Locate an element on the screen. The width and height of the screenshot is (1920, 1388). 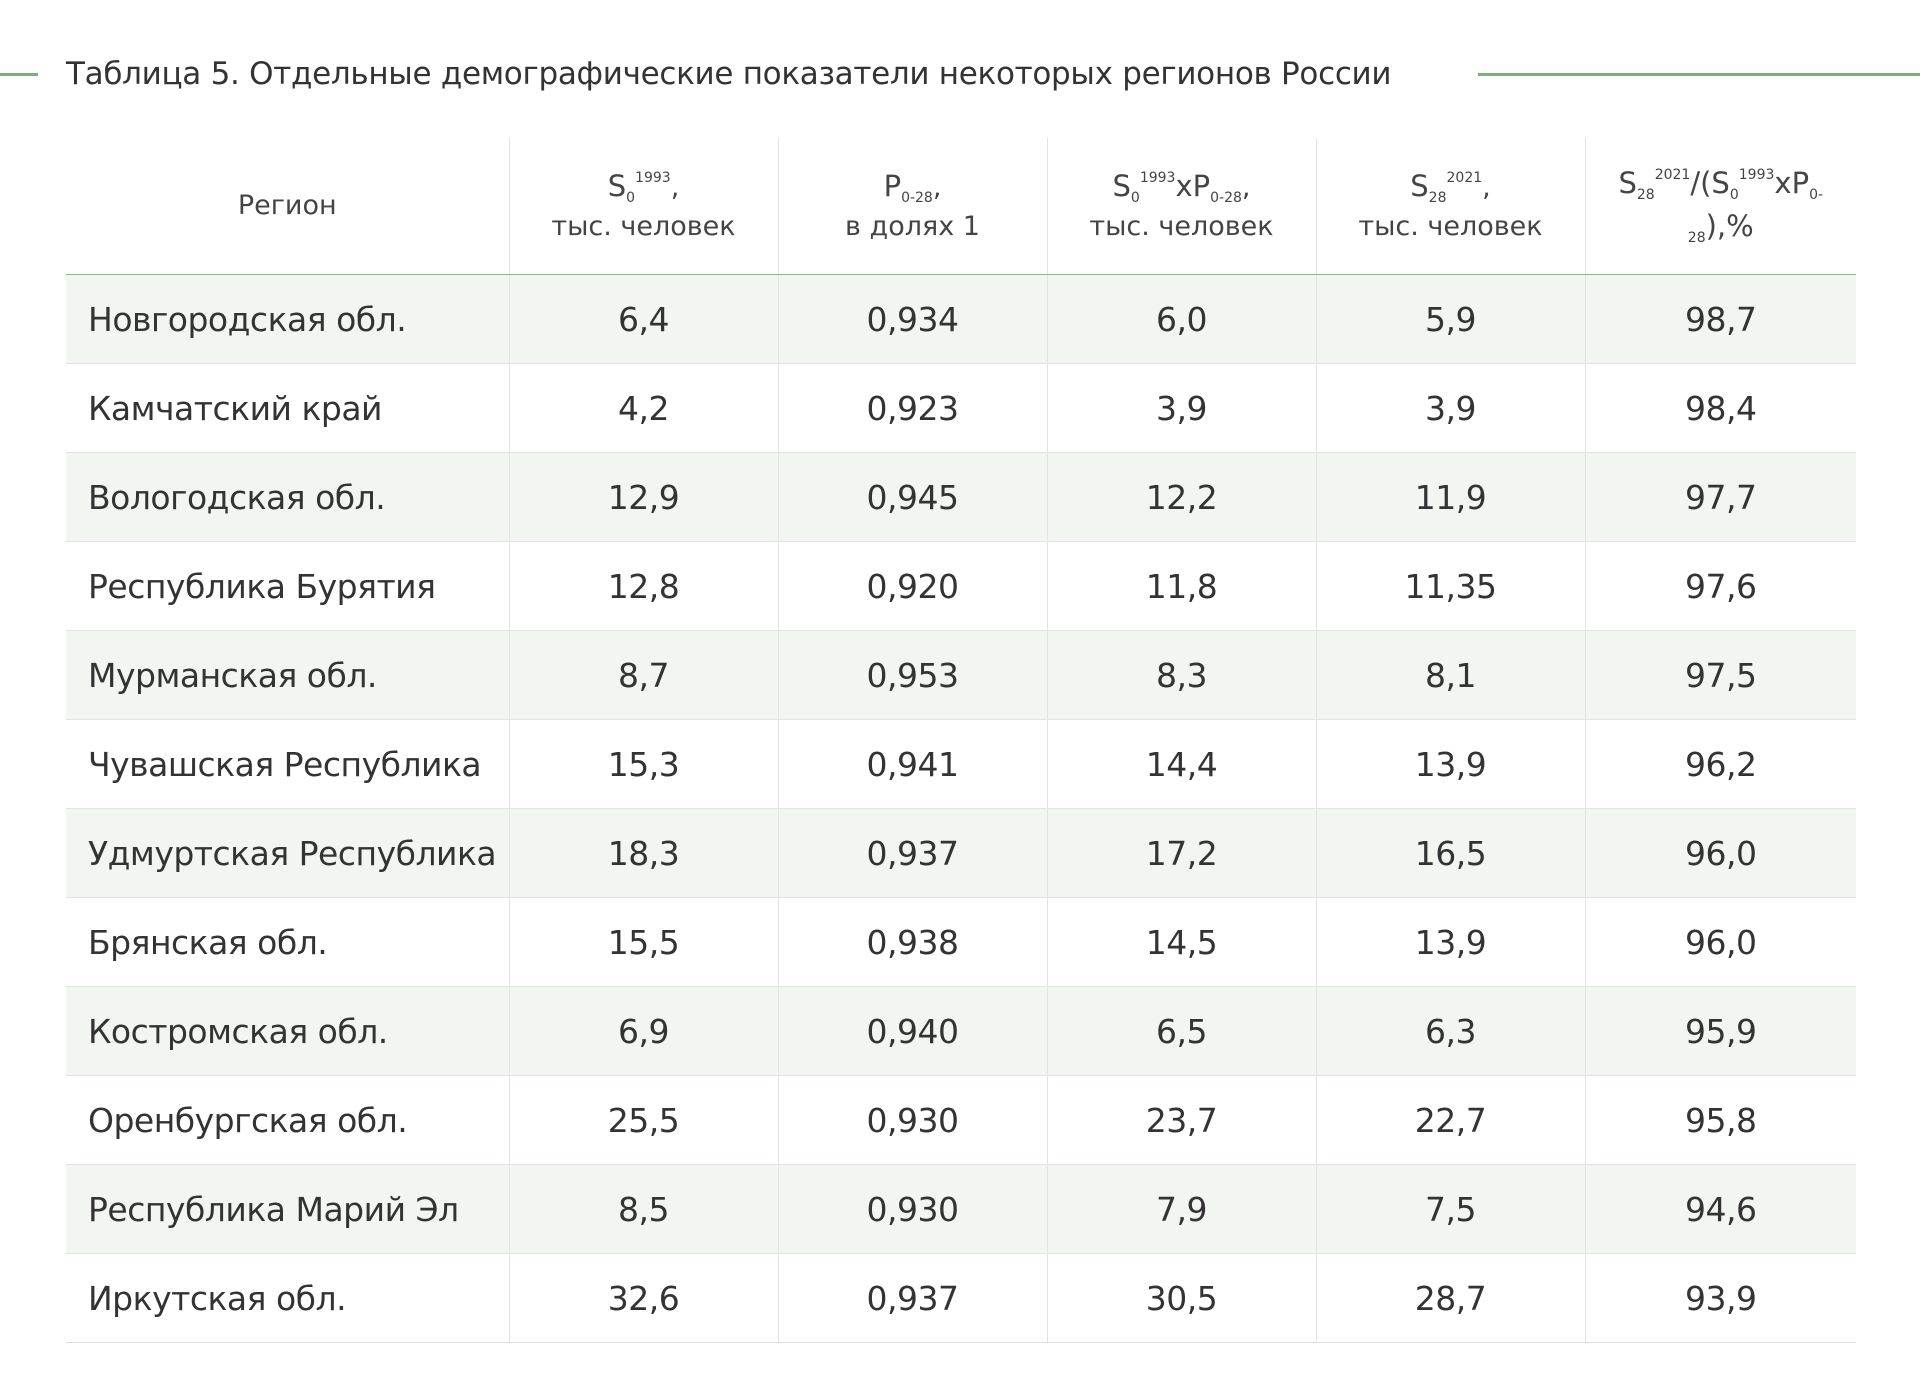
cell-region: Республика Марий Эл is located at coordinates (287, 1209).